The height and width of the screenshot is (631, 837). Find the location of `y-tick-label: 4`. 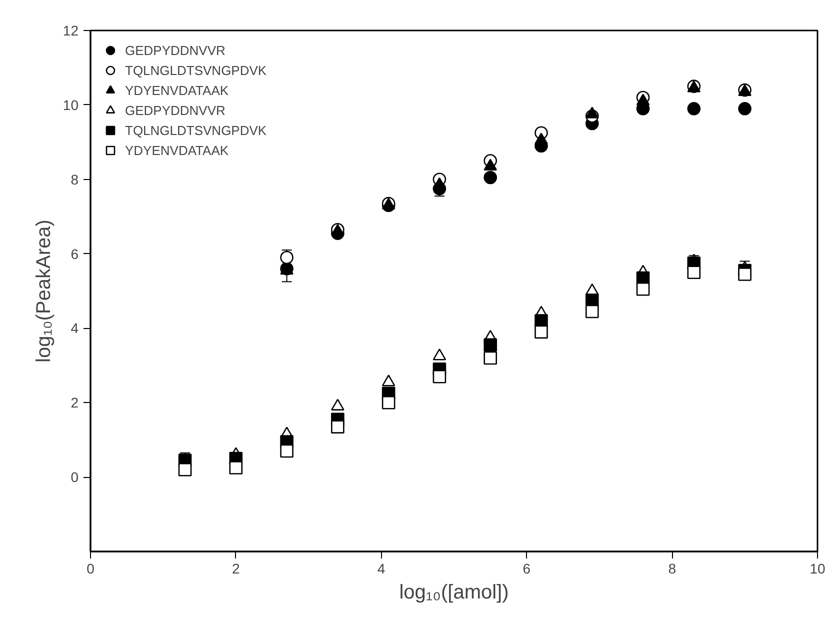

y-tick-label: 4 is located at coordinates (74, 328).